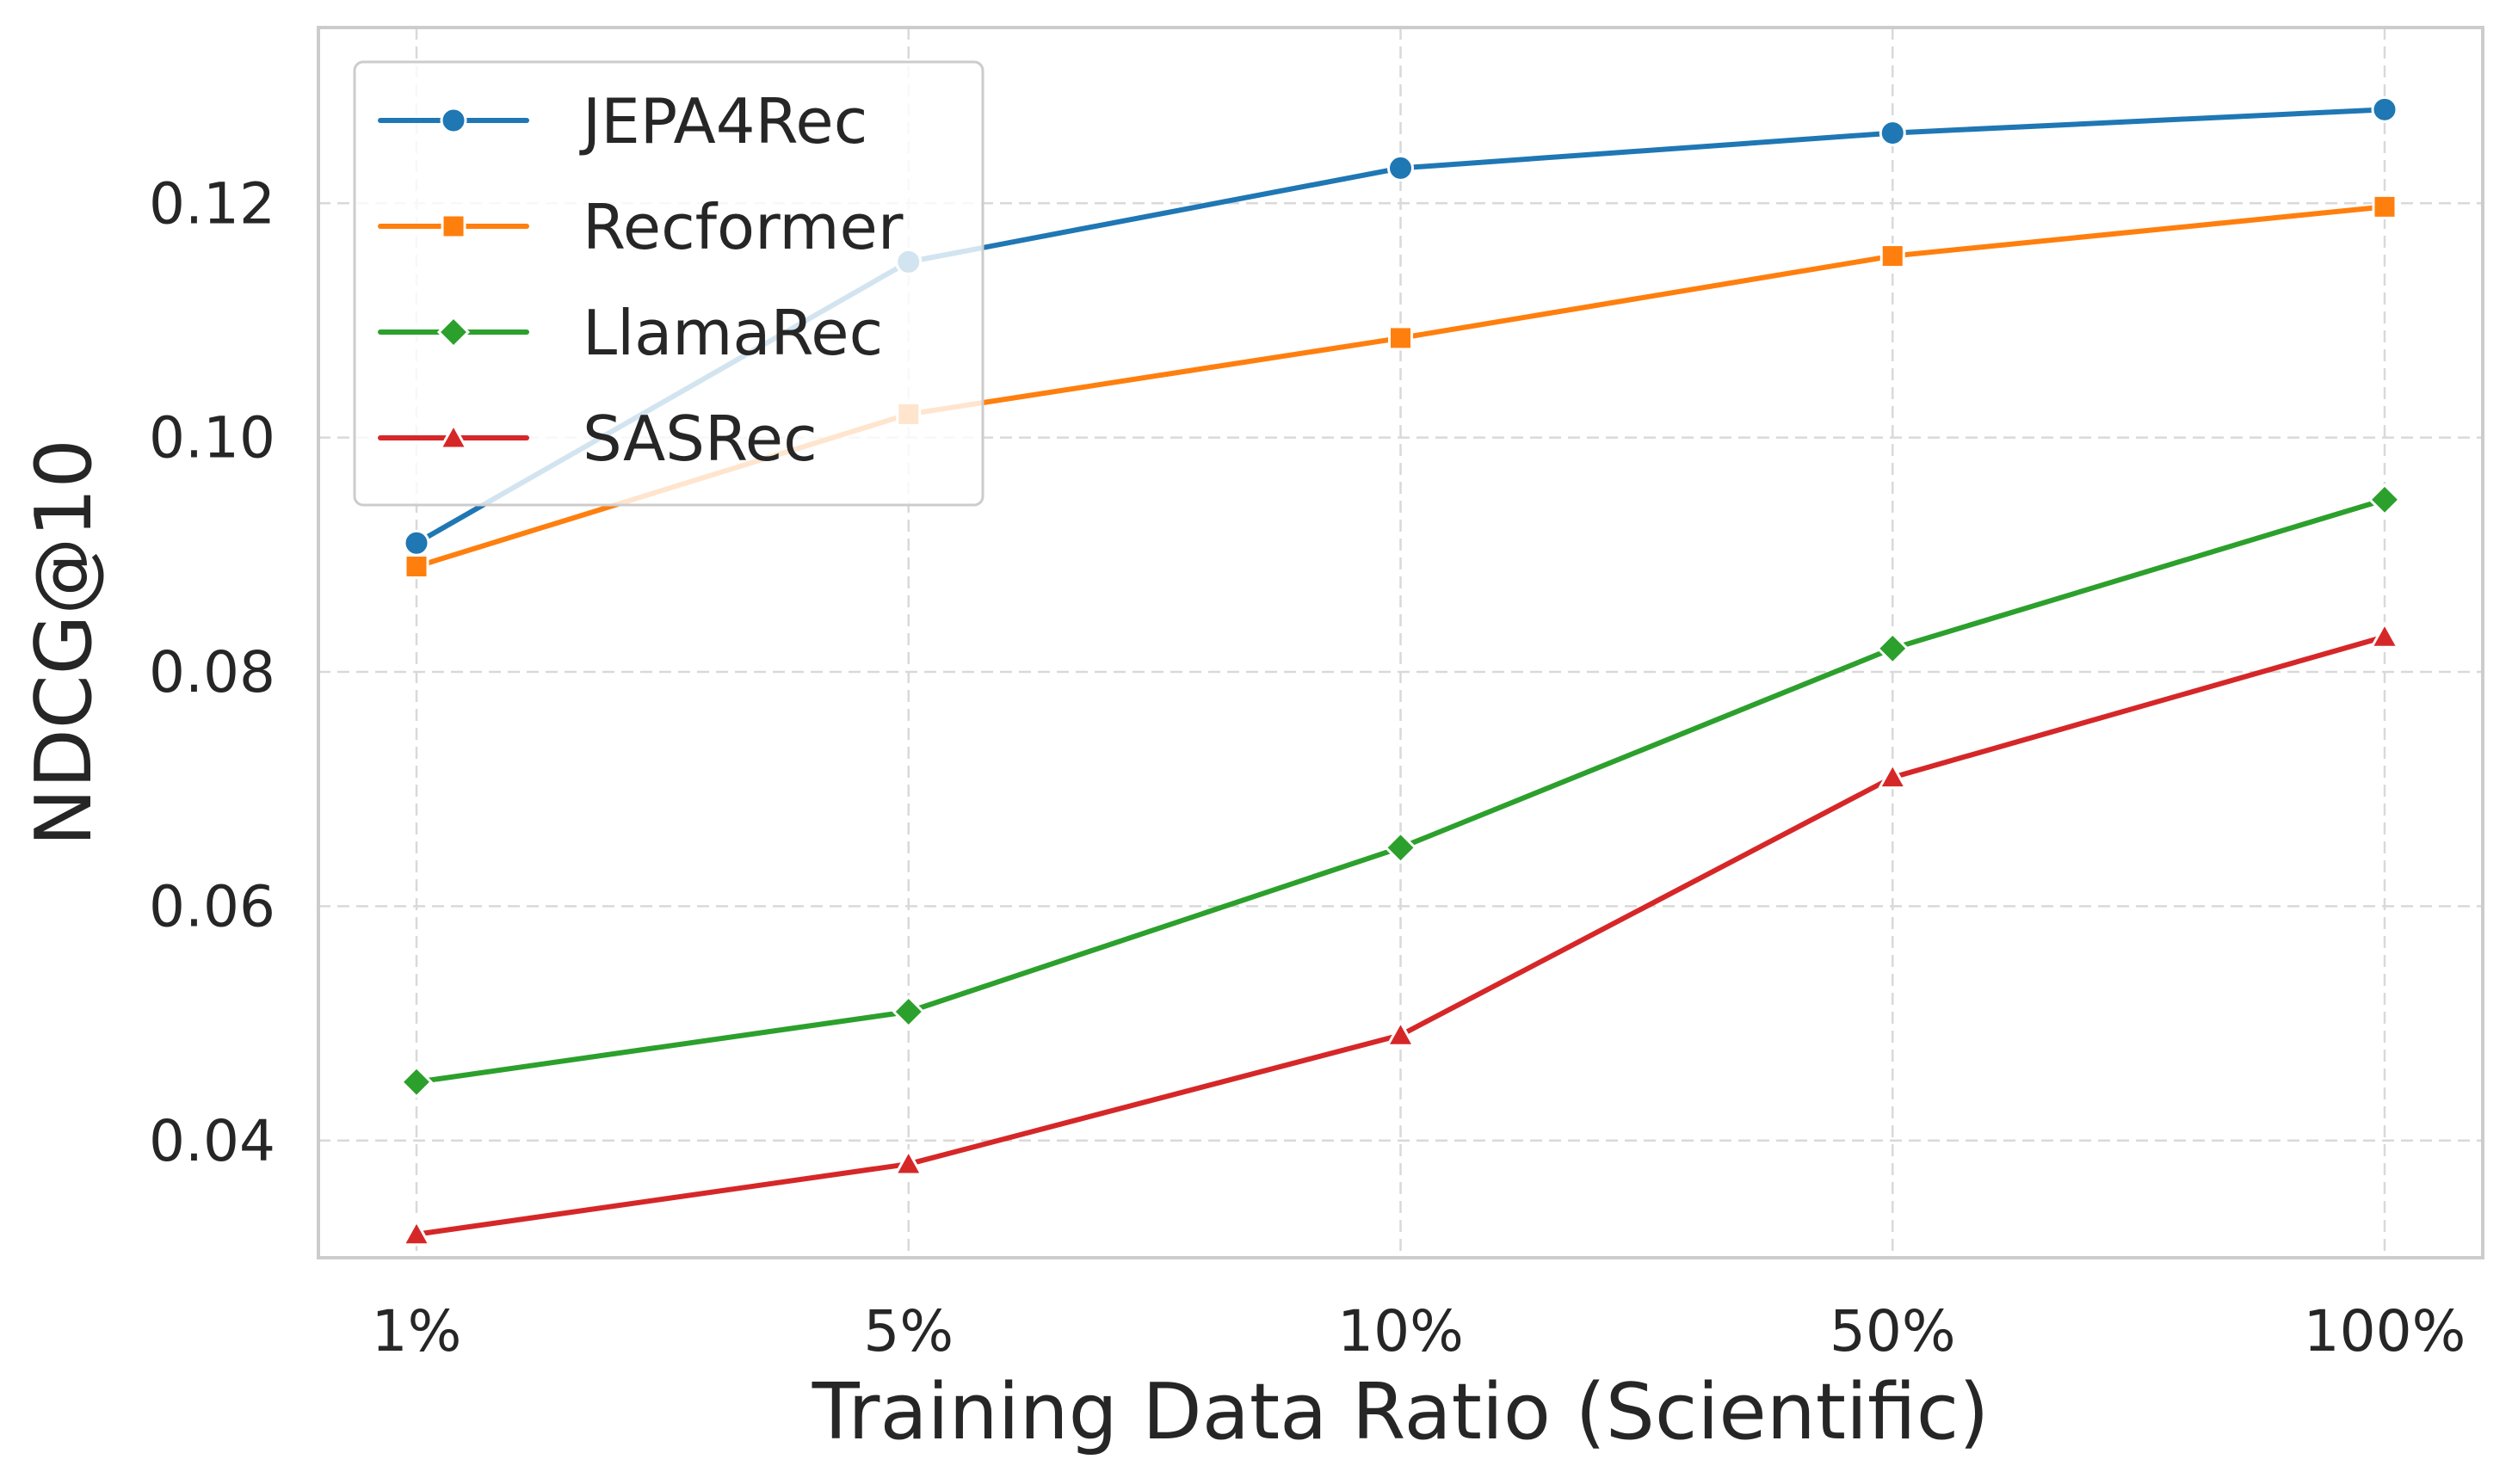 This screenshot has width=2512, height=1484. What do you see at coordinates (2385, 1331) in the screenshot?
I see `x-tick-label: 100%` at bounding box center [2385, 1331].